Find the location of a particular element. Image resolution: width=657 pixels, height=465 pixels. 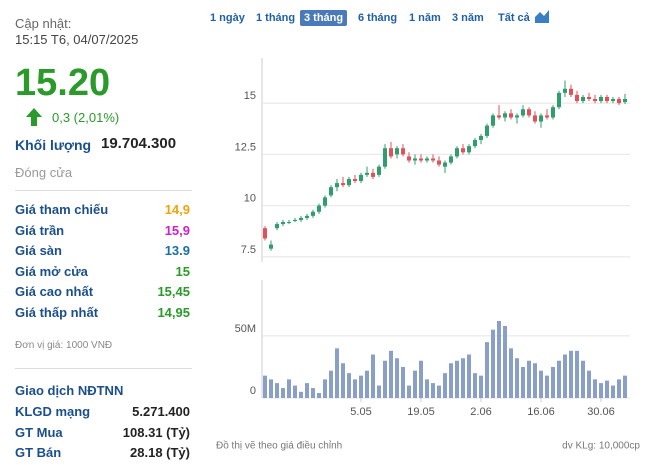

foreign-label: KLGD mạng is located at coordinates (53, 411).